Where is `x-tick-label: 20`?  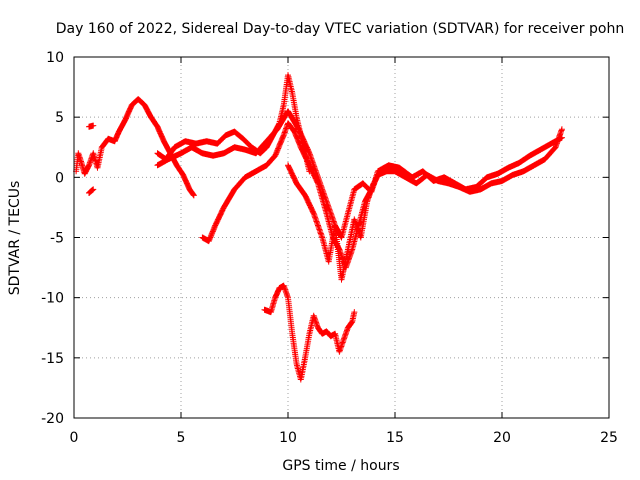
x-tick-label: 20 is located at coordinates (502, 438).